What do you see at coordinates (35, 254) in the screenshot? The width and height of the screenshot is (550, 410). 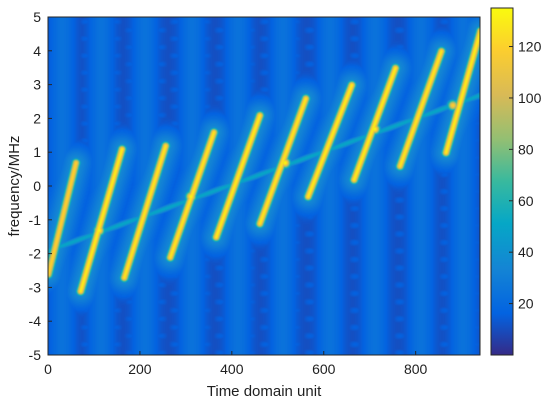 I see `y-tick-label: -2` at bounding box center [35, 254].